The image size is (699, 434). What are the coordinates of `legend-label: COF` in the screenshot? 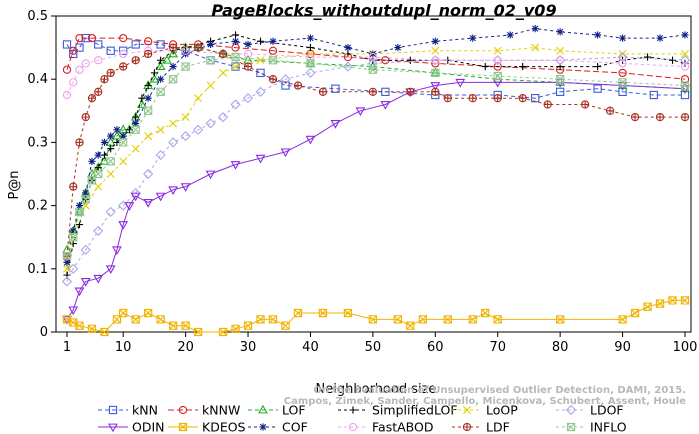 It's located at (295, 427).